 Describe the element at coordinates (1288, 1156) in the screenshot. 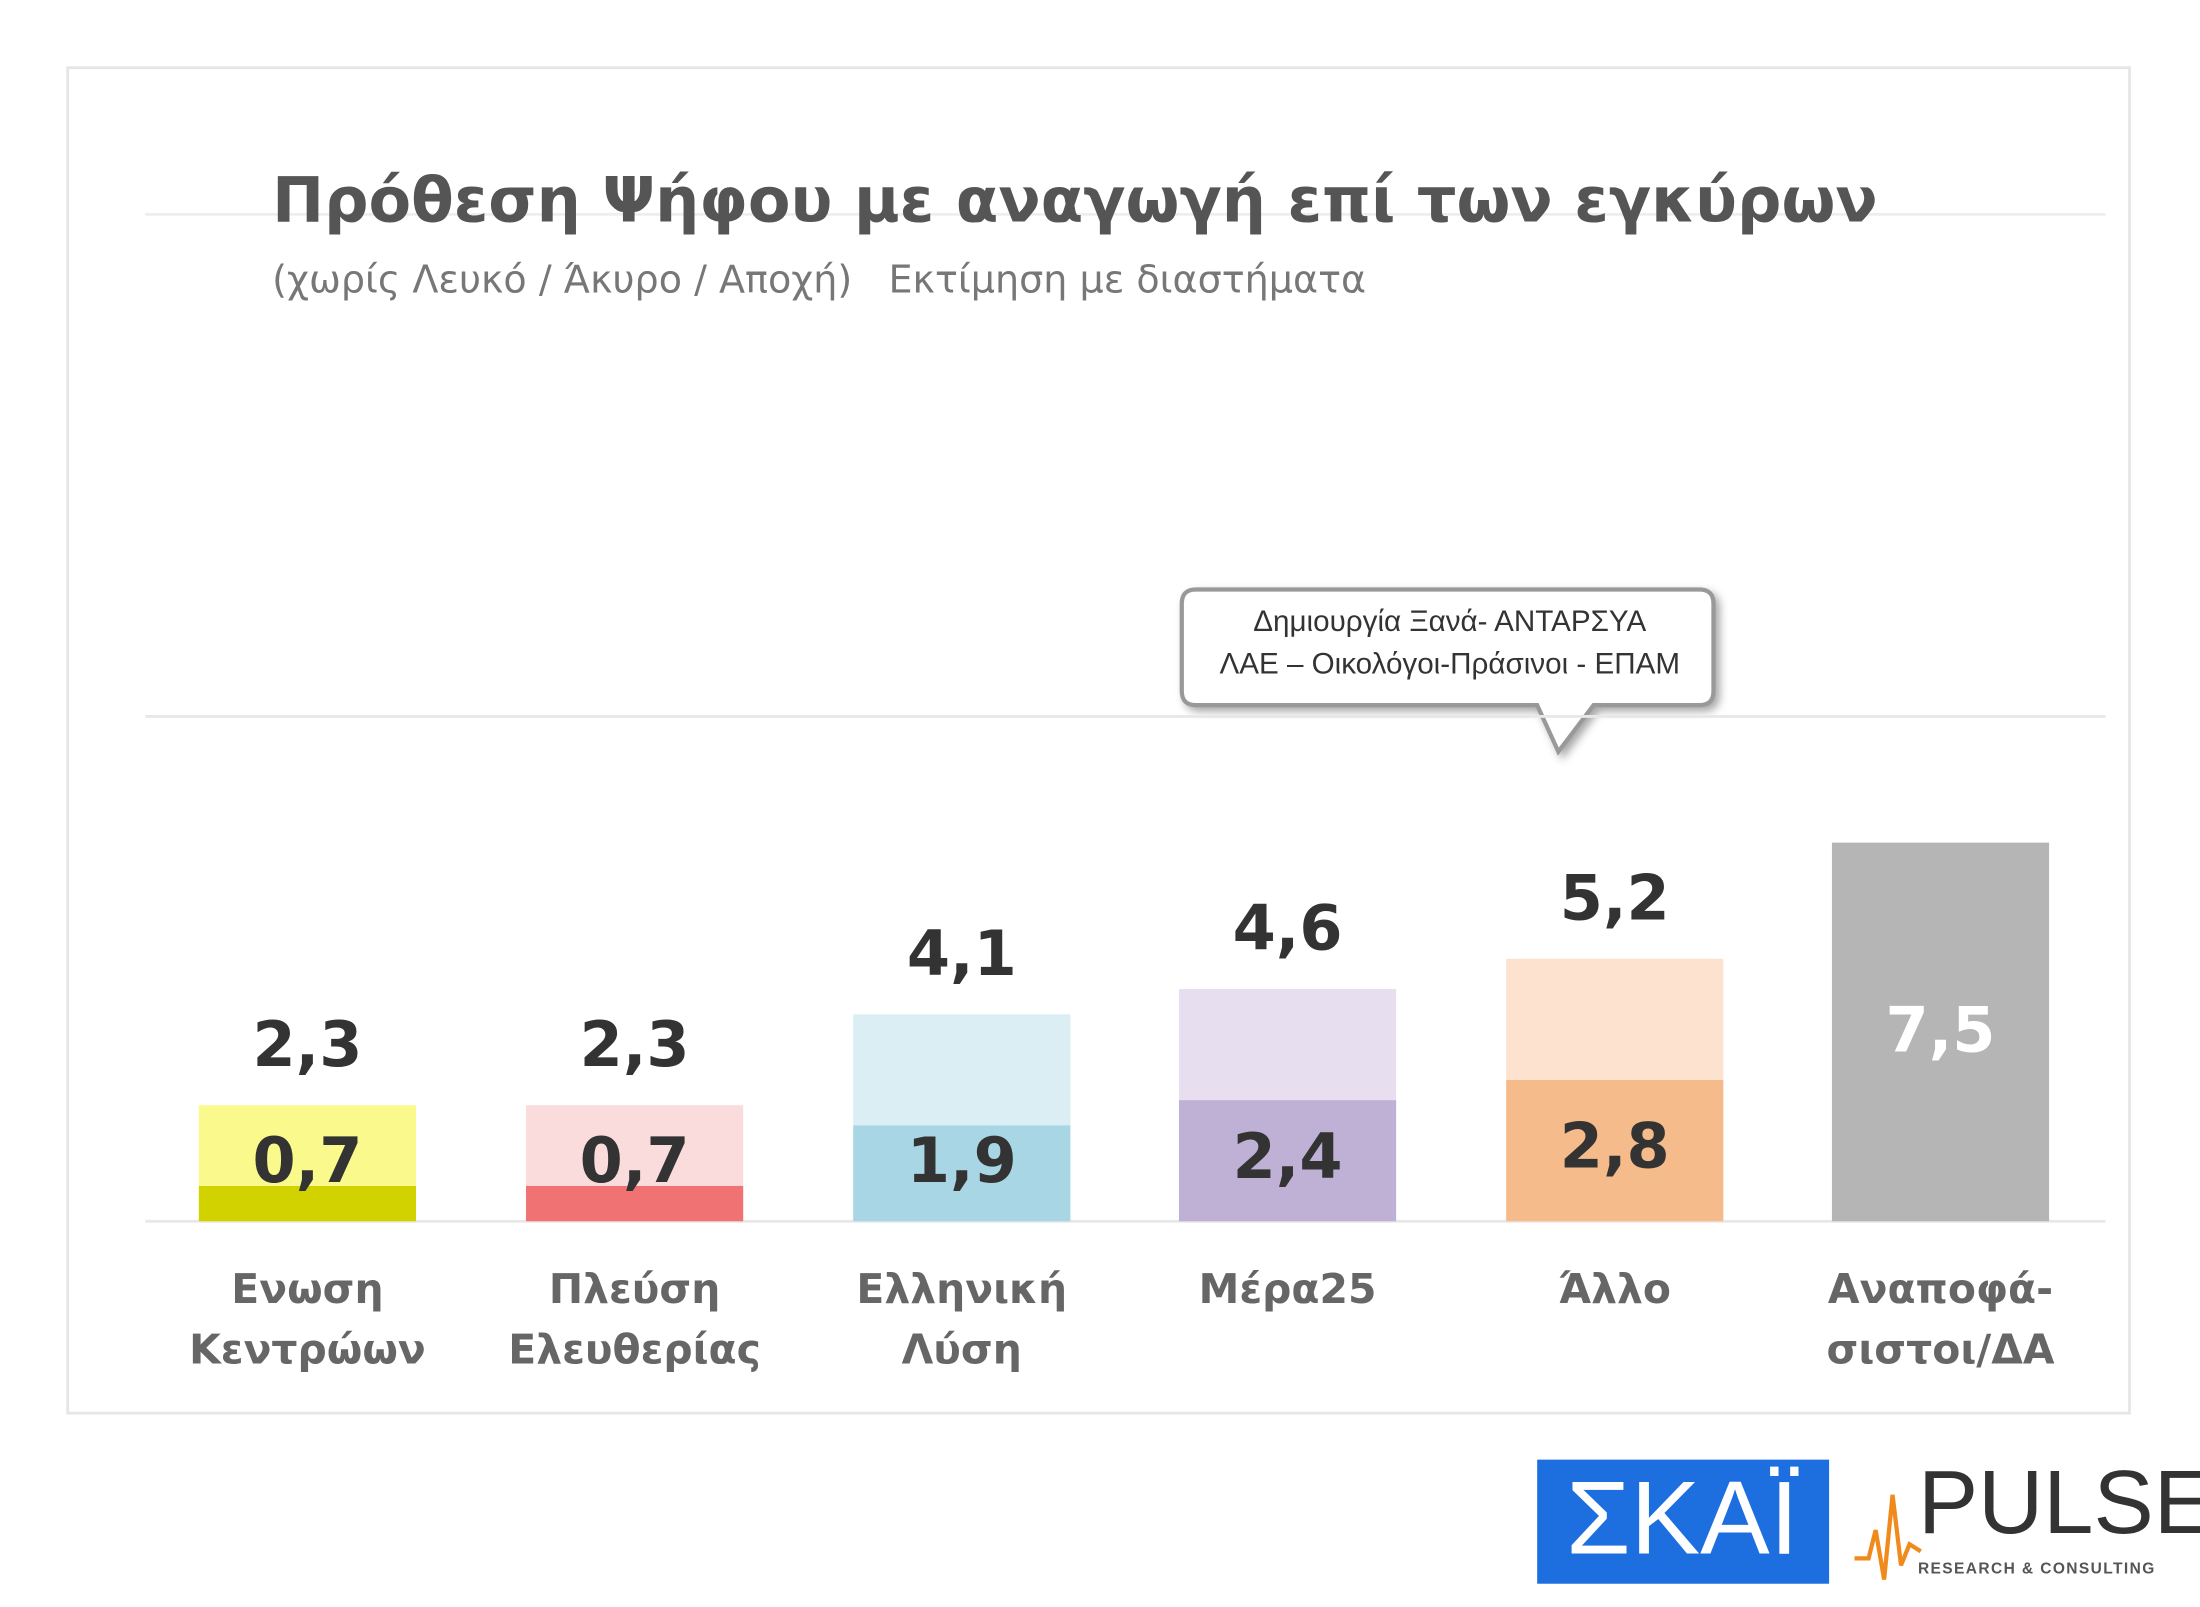

I see `low-label: 2,4` at that location.